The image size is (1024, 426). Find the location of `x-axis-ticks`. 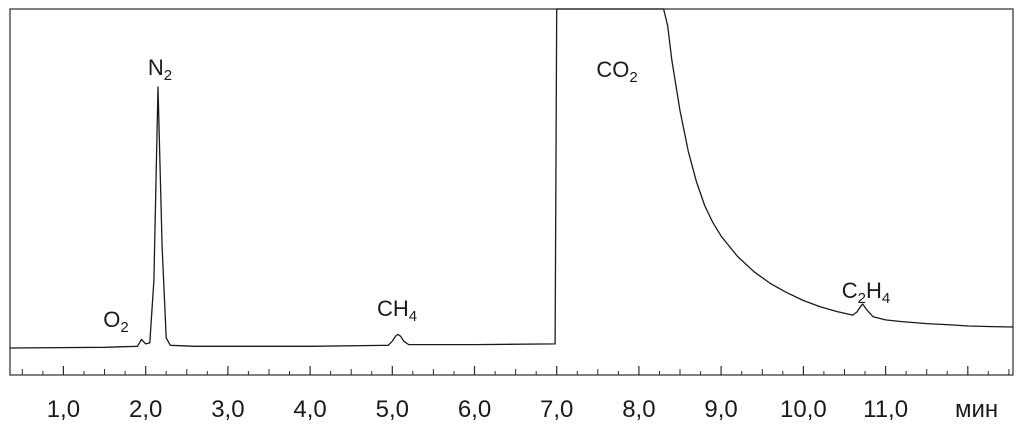

x-axis-ticks is located at coordinates (515, 370).